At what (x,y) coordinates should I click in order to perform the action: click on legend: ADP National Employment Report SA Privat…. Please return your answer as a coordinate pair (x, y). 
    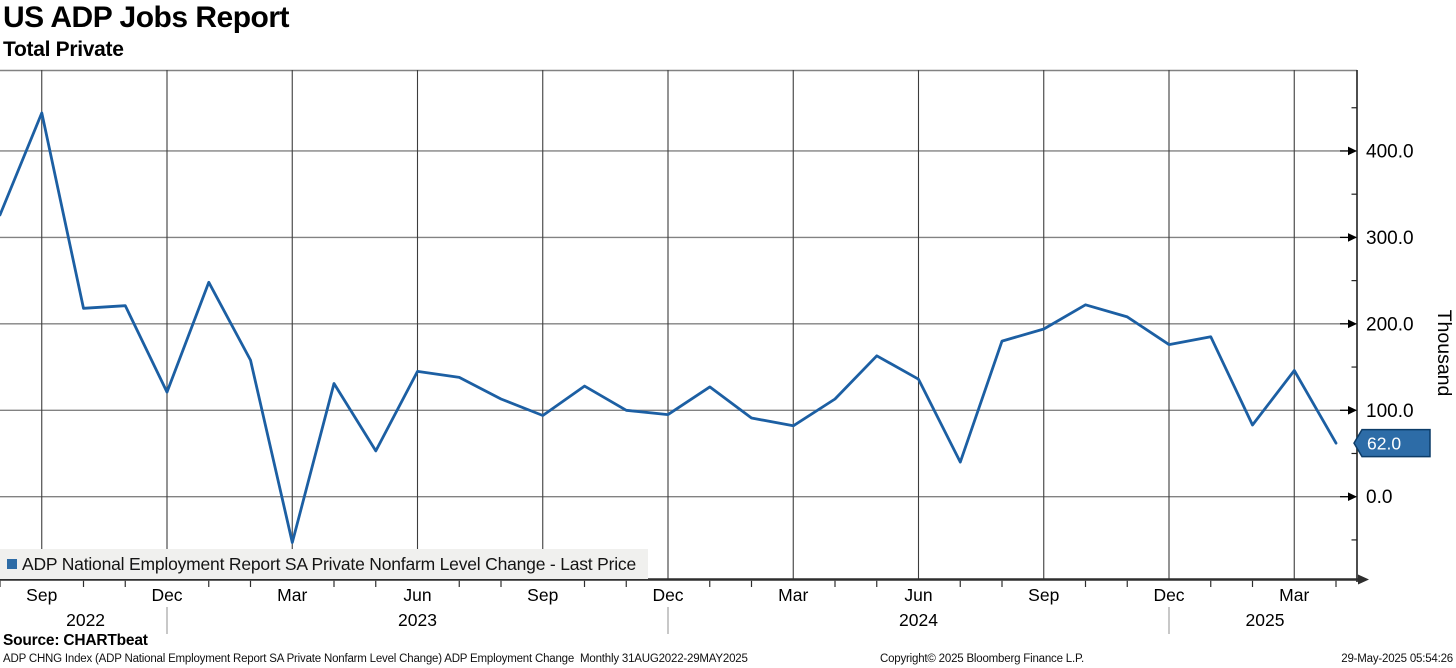
    Looking at the image, I should click on (324, 564).